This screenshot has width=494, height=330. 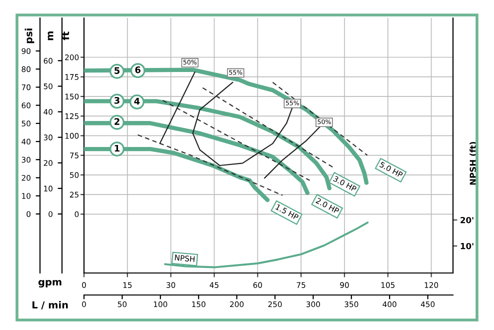 What do you see at coordinates (117, 121) in the screenshot?
I see `annotation: 2` at bounding box center [117, 121].